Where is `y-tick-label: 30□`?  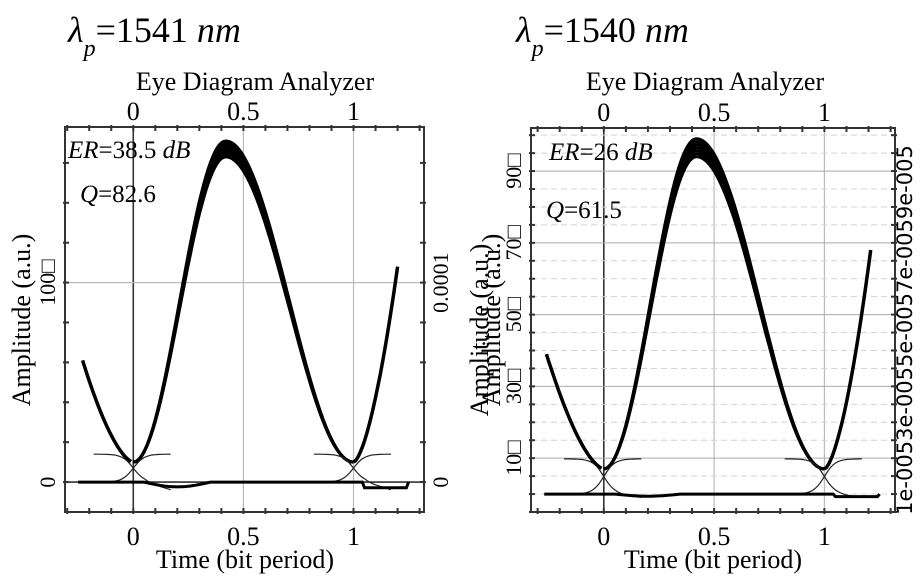
y-tick-label: 30□ is located at coordinates (513, 386).